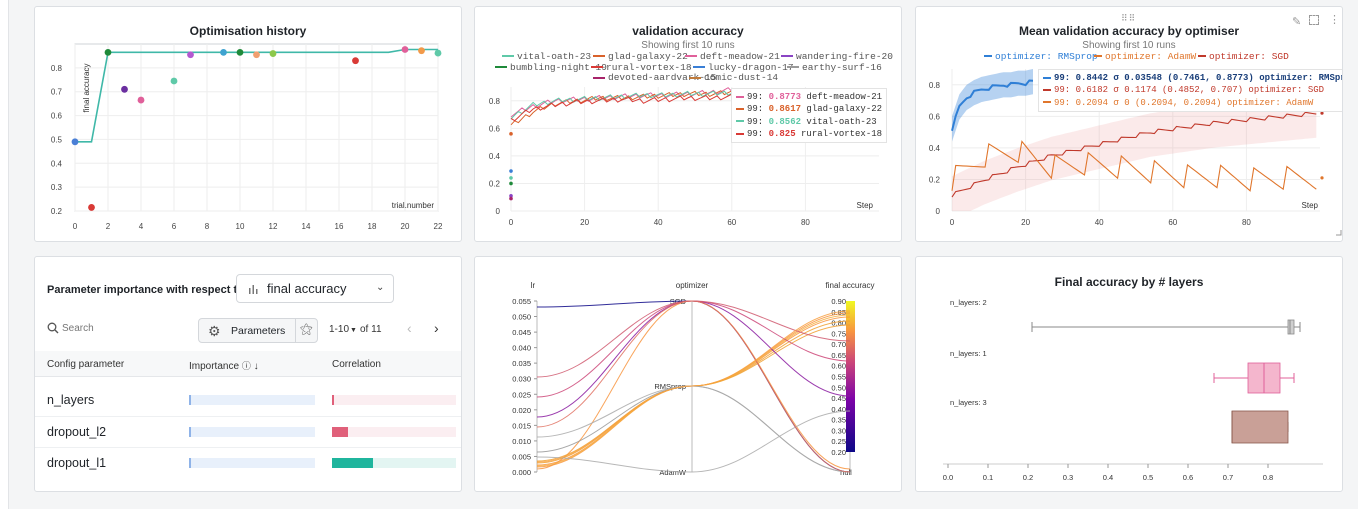  What do you see at coordinates (554, 56) in the screenshot?
I see `legend-label: vital-oath-23` at bounding box center [554, 56].